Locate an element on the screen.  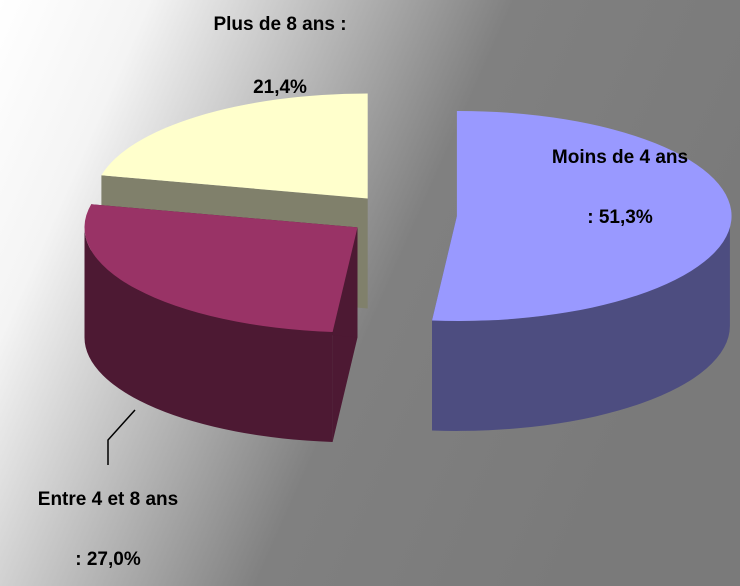
value-label: : 51,3% is located at coordinates (620, 217).